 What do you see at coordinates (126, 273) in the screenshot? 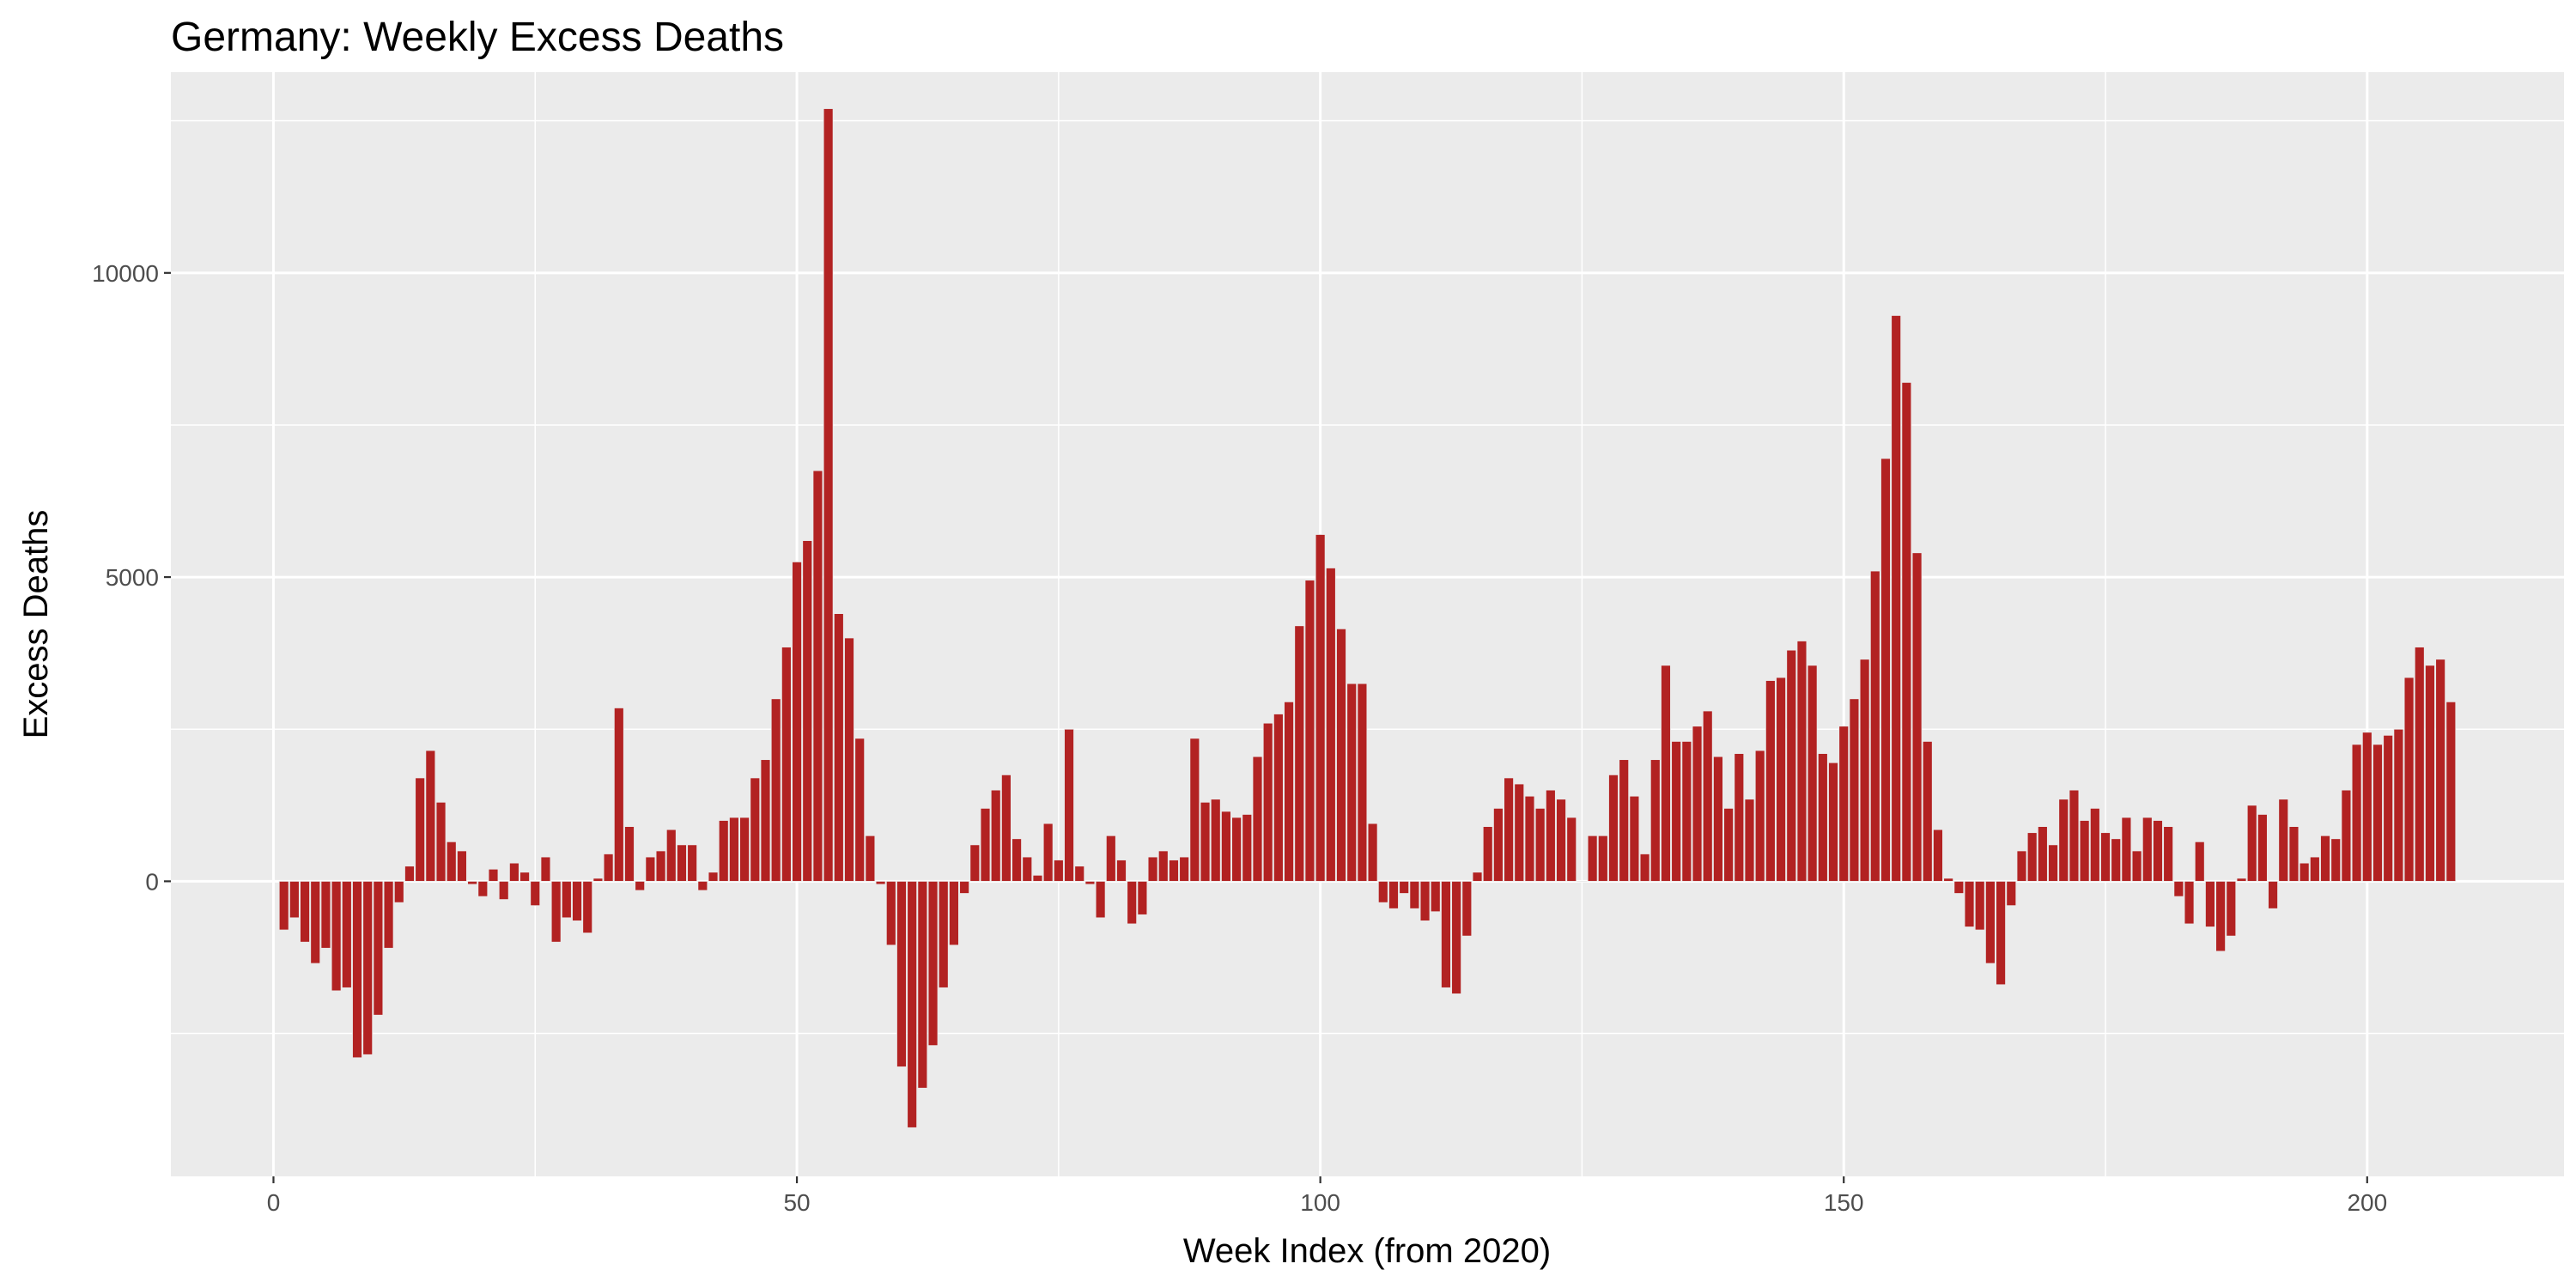
I see `y-tick-label: 10000` at bounding box center [126, 273].